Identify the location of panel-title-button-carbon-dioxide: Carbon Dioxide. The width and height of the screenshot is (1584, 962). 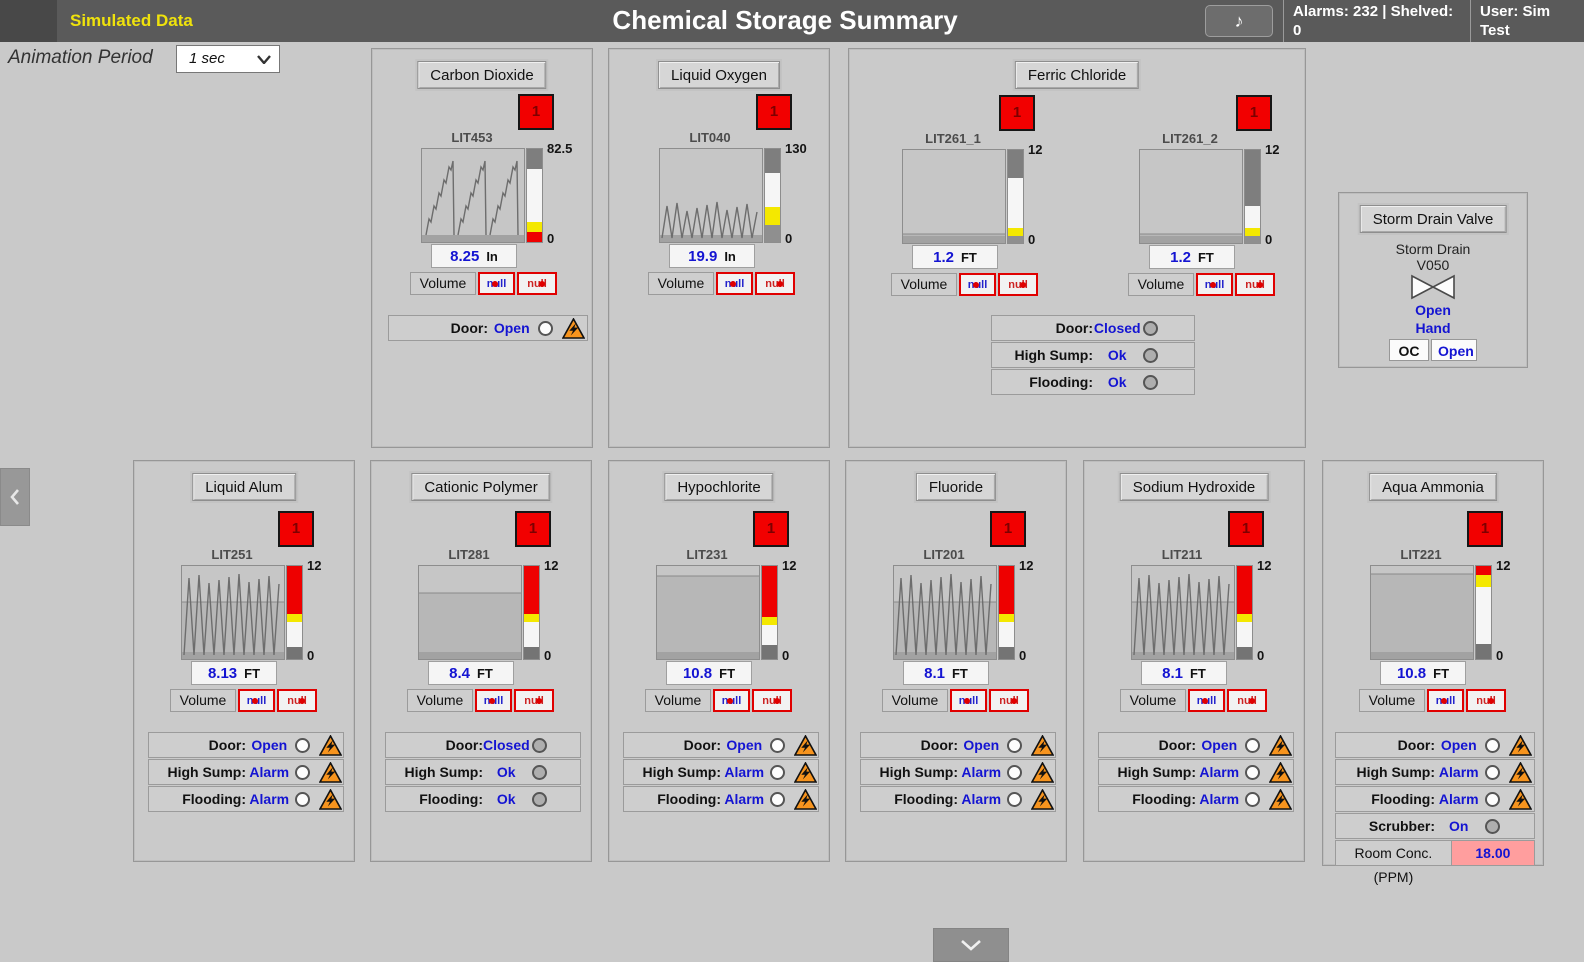
(482, 75).